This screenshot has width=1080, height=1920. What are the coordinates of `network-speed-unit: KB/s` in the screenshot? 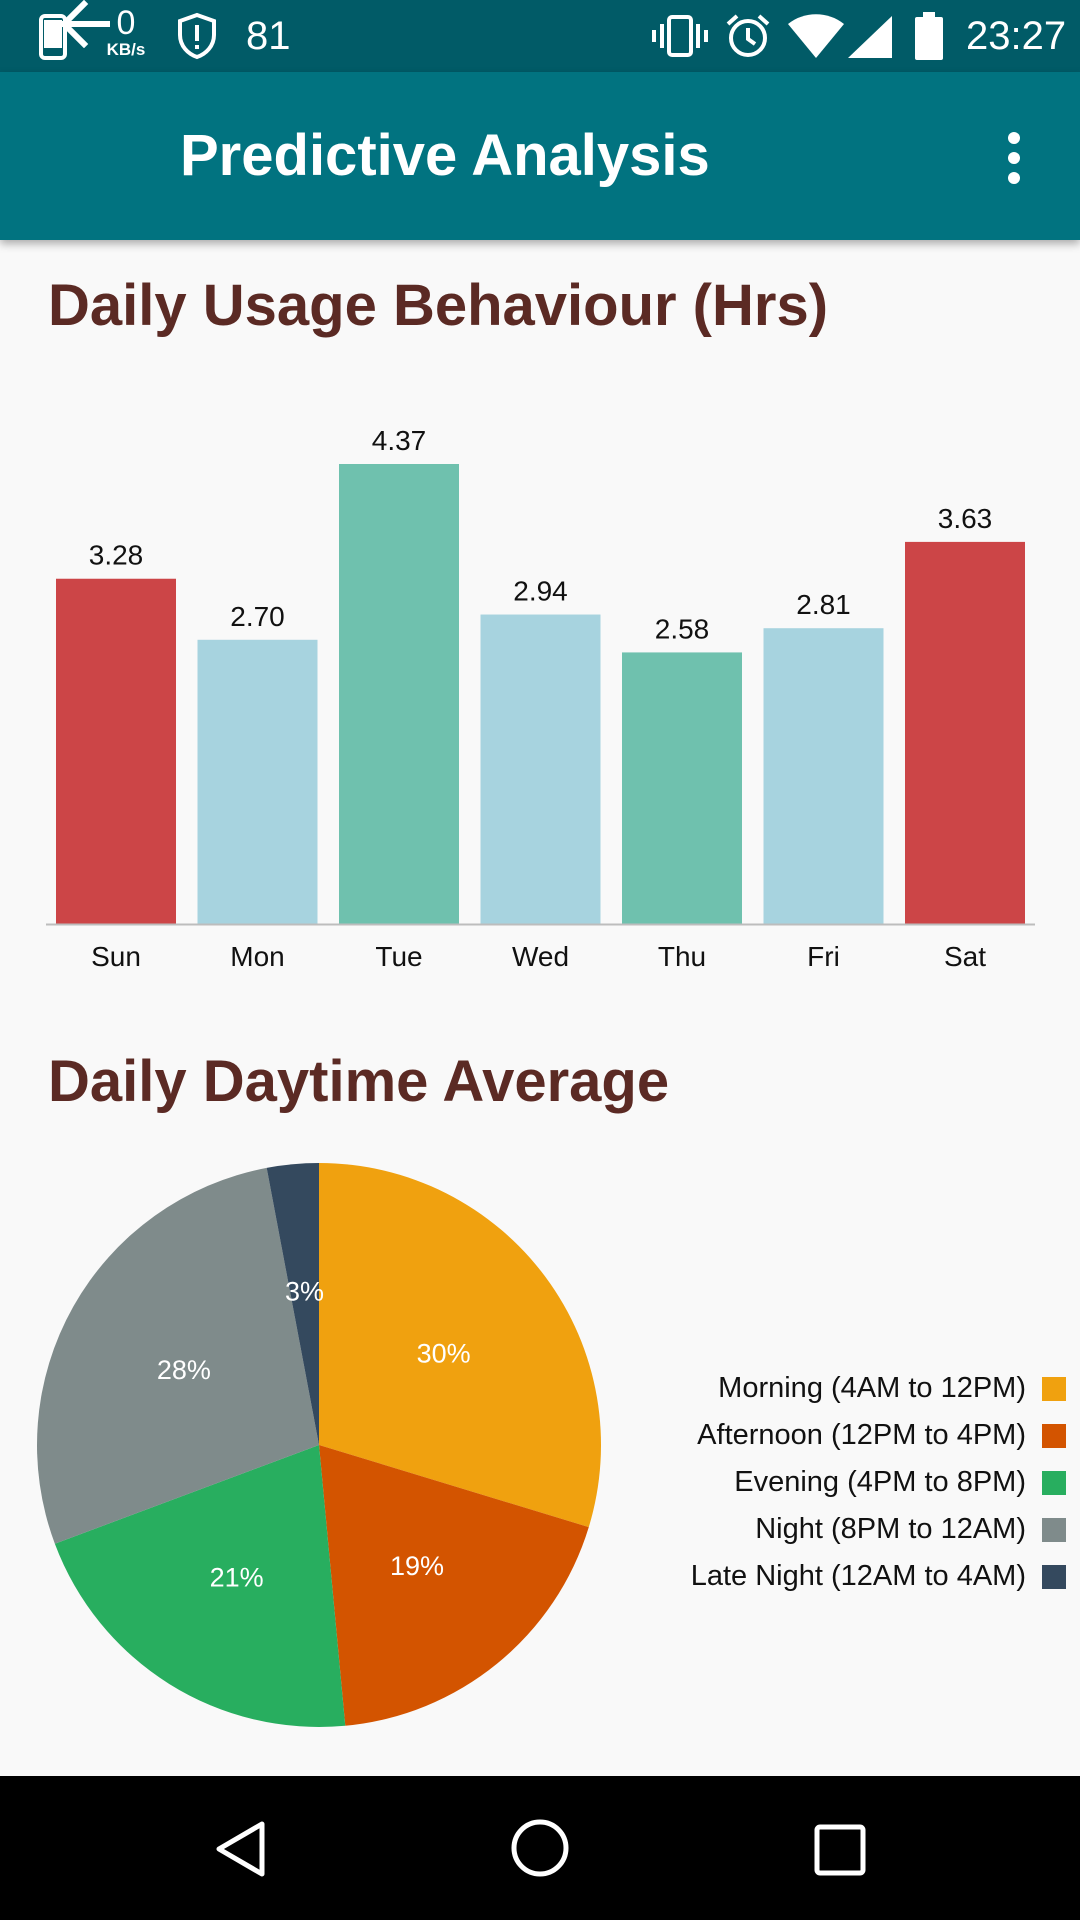 It's located at (126, 49).